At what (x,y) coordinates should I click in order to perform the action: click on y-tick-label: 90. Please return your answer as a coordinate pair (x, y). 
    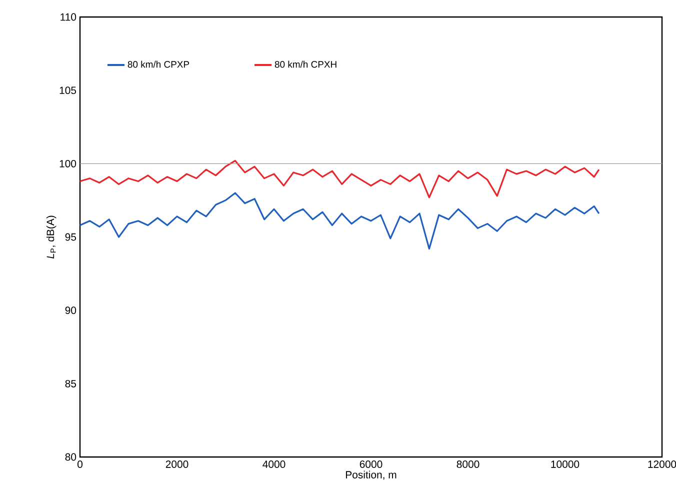
    Looking at the image, I should click on (70, 310).